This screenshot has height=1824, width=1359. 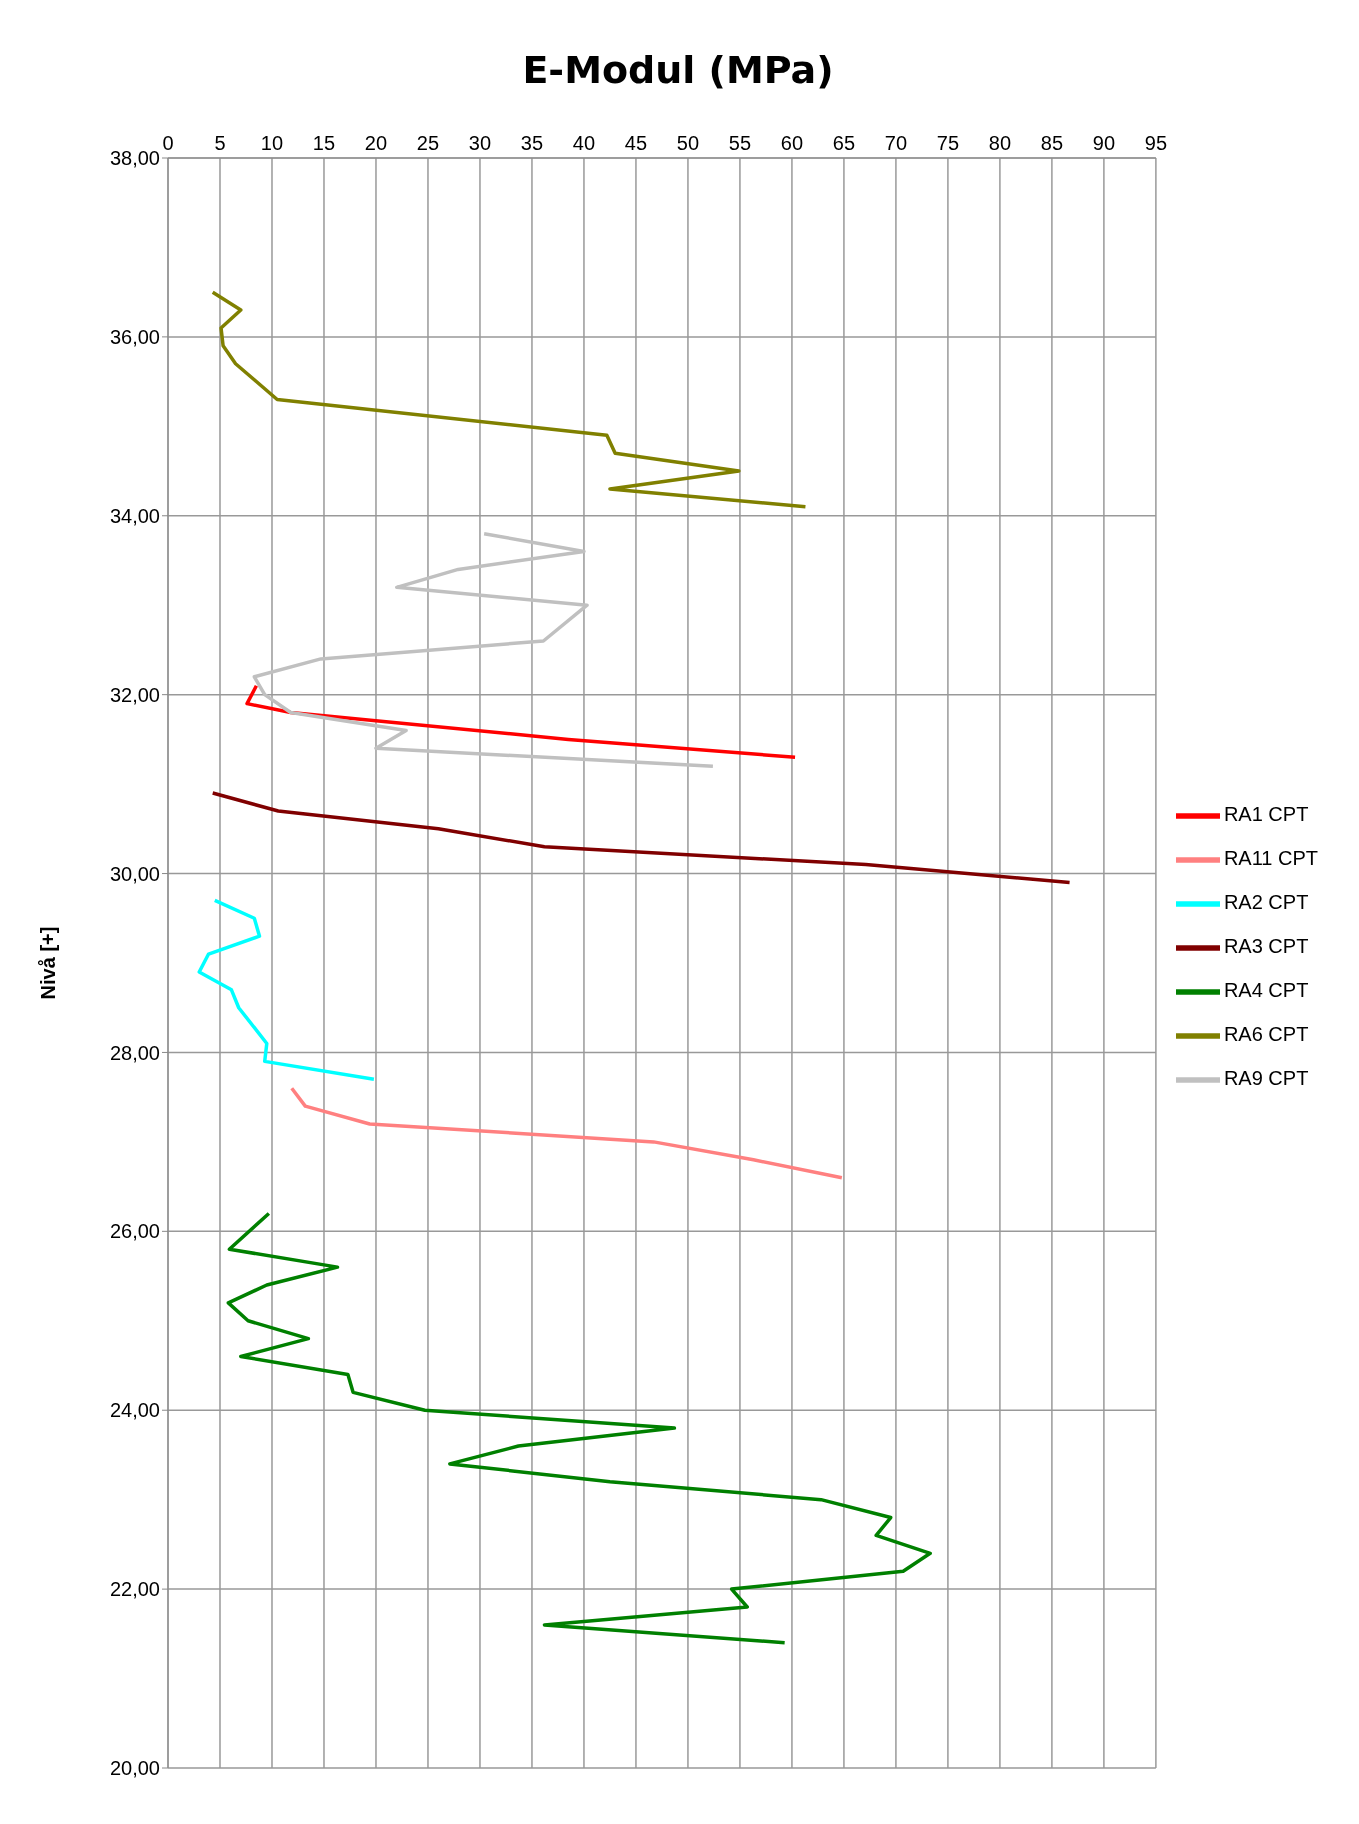 What do you see at coordinates (1104, 143) in the screenshot?
I see `x-tick-label: 90` at bounding box center [1104, 143].